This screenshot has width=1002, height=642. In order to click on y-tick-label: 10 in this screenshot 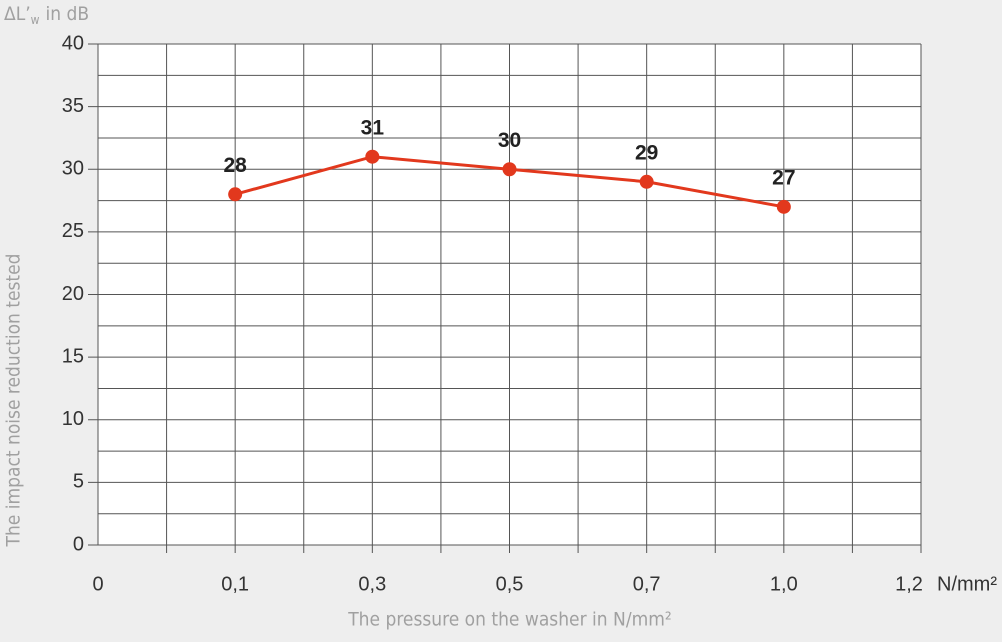, I will do `click(73, 419)`.